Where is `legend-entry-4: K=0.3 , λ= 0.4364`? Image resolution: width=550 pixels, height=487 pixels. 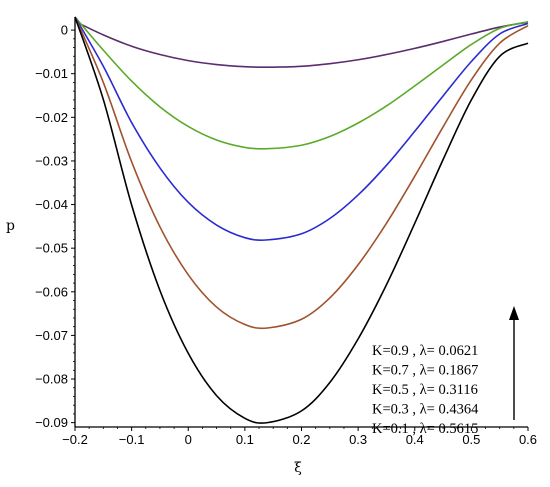 legend-entry-4: K=0.3 , λ= 0.4364 is located at coordinates (425, 410).